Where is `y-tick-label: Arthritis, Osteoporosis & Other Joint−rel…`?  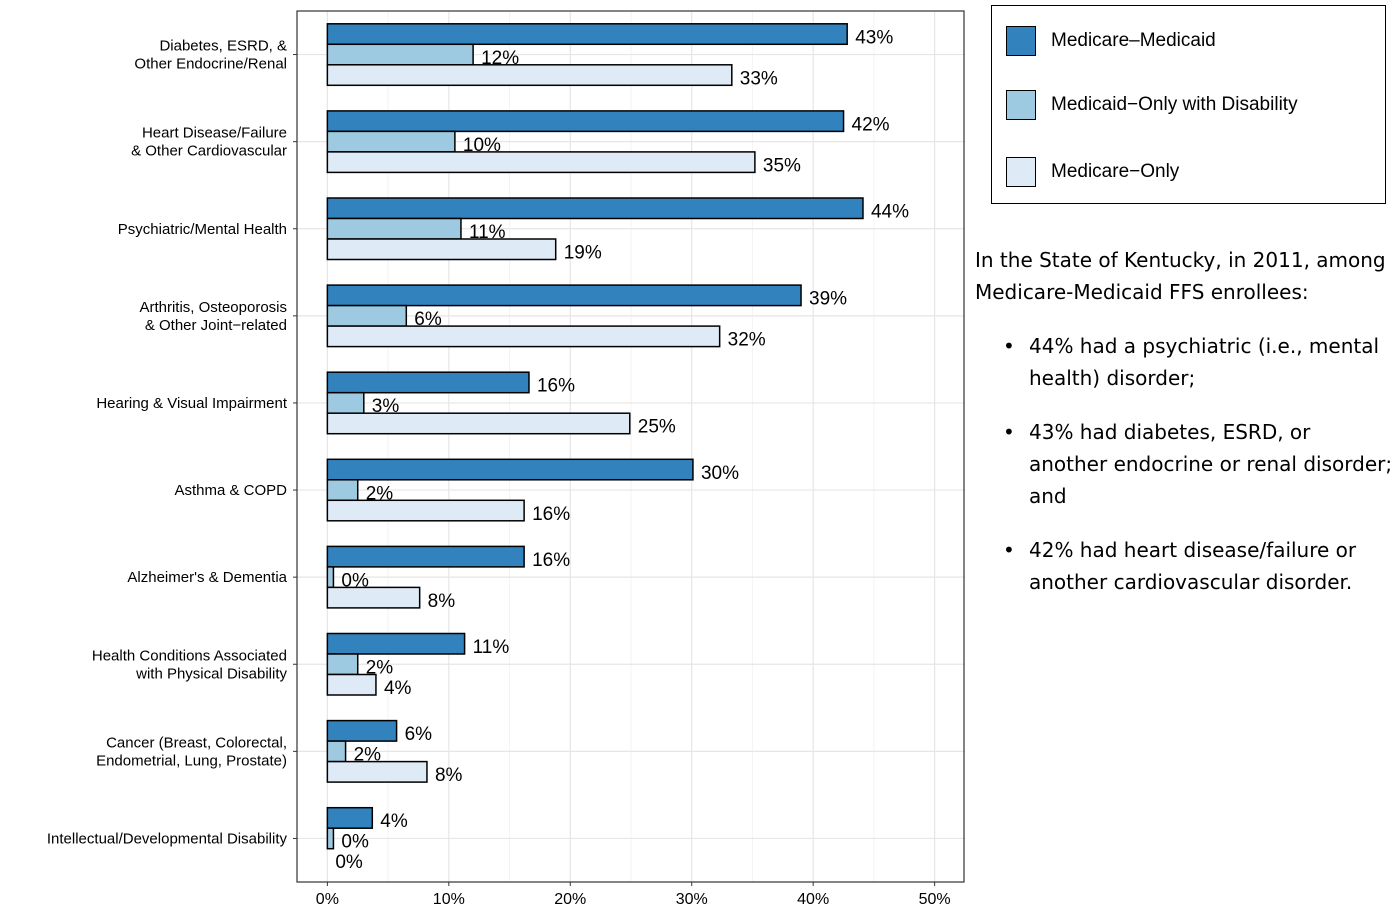
y-tick-label: Arthritis, Osteoporosis & Other Joint−rel… is located at coordinates (213, 316).